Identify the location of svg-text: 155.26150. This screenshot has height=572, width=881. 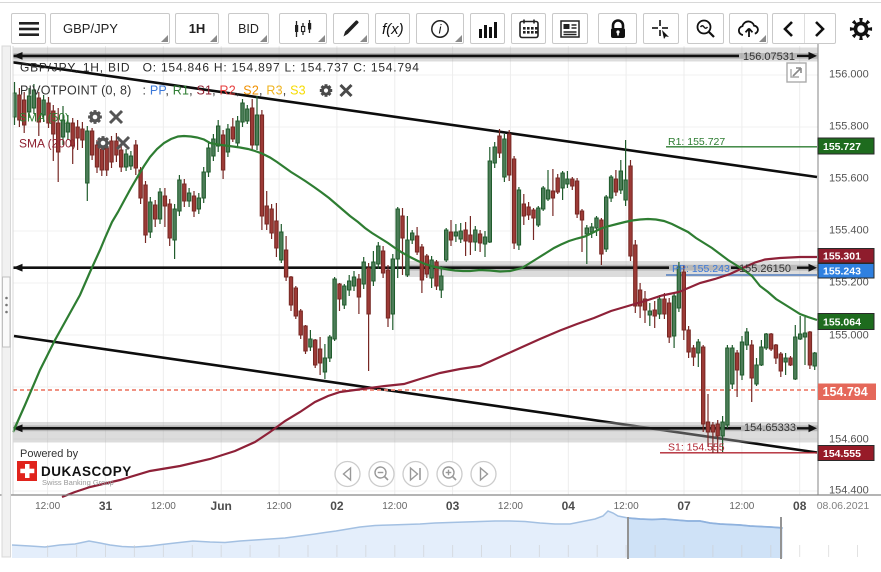
(765, 269).